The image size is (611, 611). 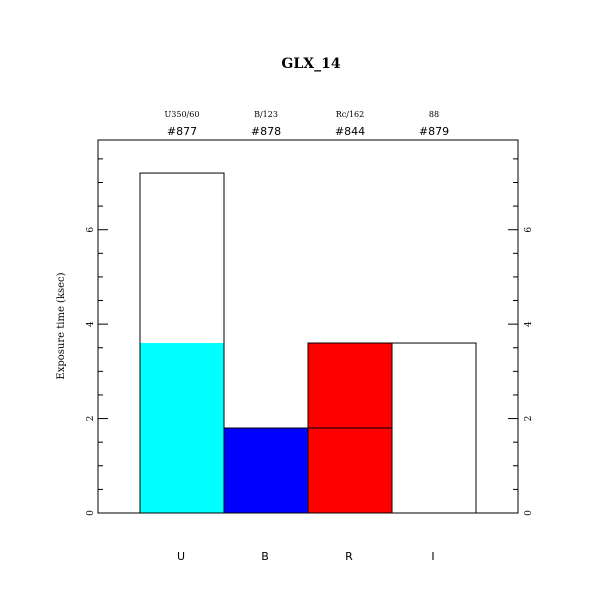 What do you see at coordinates (182, 428) in the screenshot?
I see `bar-fill-u` at bounding box center [182, 428].